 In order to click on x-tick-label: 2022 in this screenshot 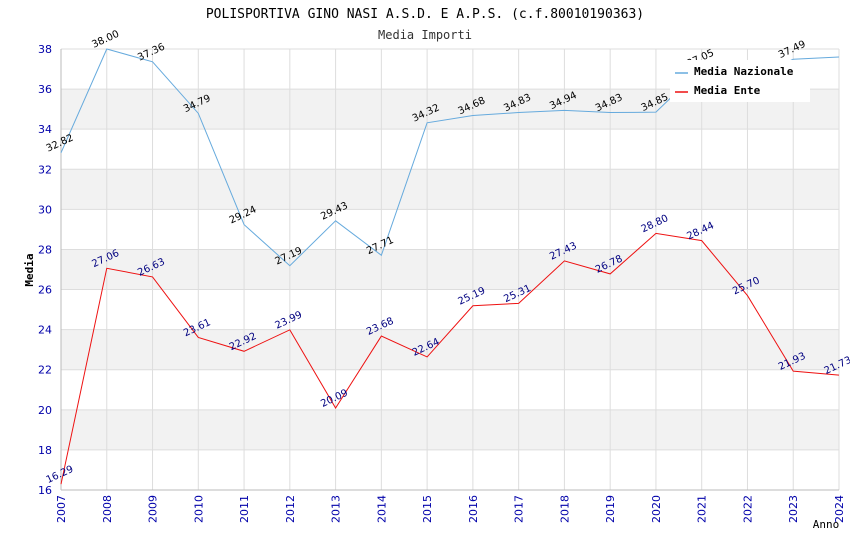, I will do `click(747, 509)`.